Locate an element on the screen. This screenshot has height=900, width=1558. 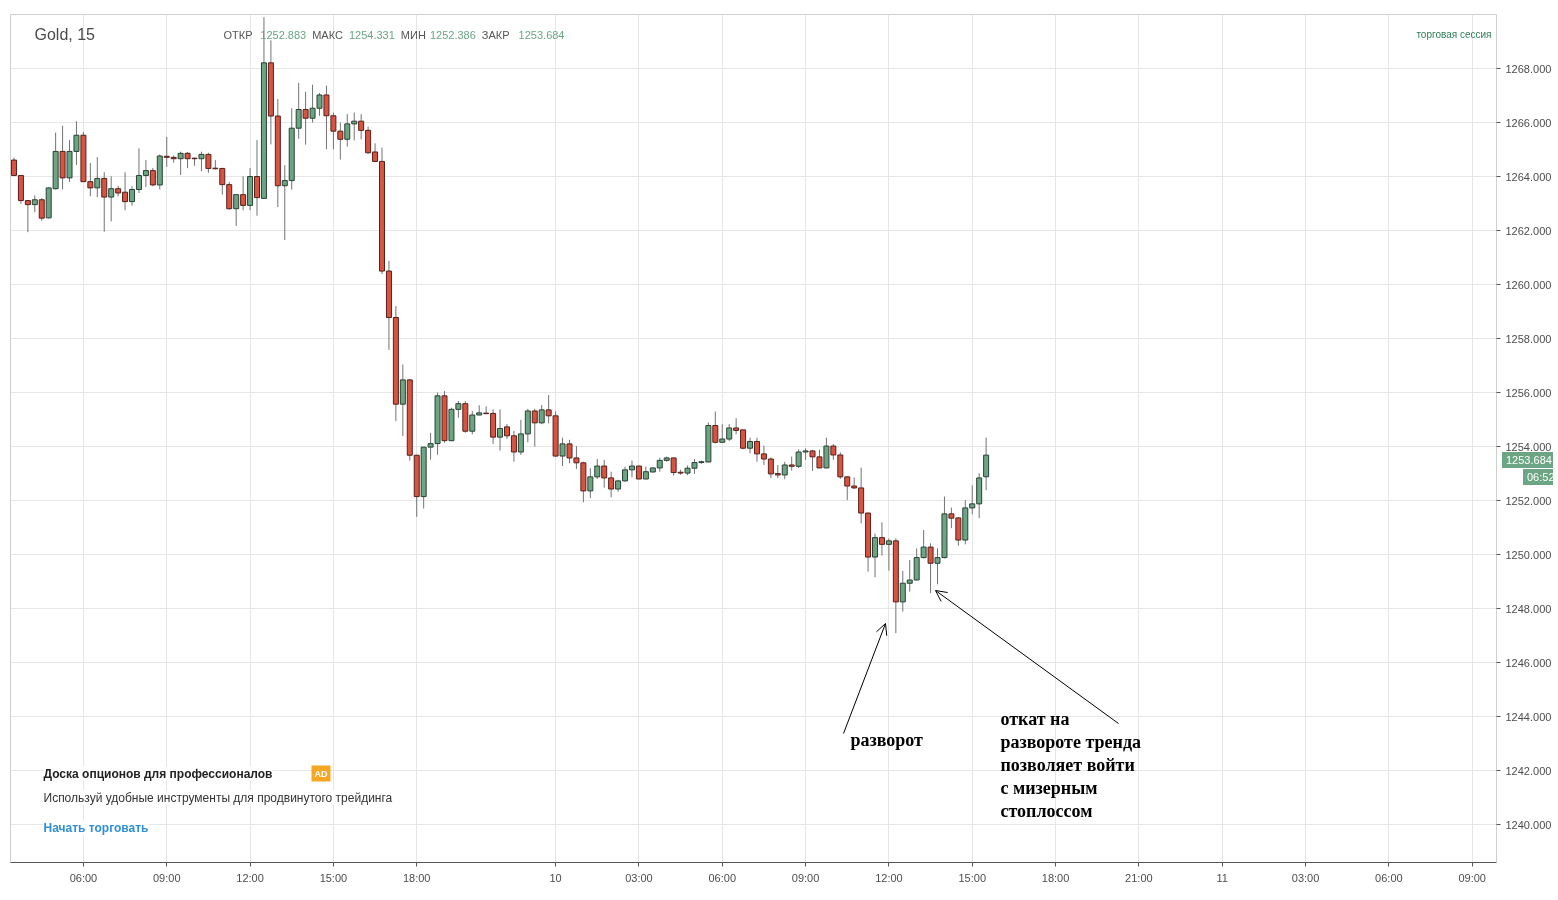
annotation: AD is located at coordinates (321, 773).